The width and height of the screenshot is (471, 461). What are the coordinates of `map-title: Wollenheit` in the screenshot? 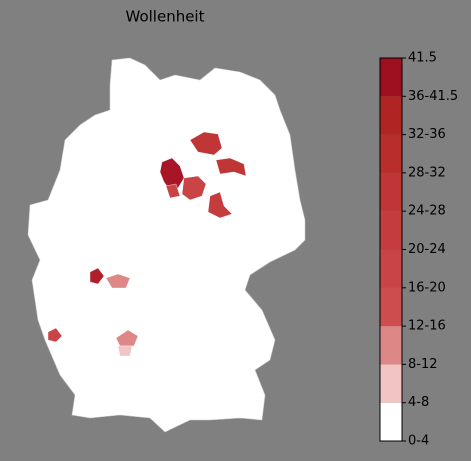 It's located at (165, 17).